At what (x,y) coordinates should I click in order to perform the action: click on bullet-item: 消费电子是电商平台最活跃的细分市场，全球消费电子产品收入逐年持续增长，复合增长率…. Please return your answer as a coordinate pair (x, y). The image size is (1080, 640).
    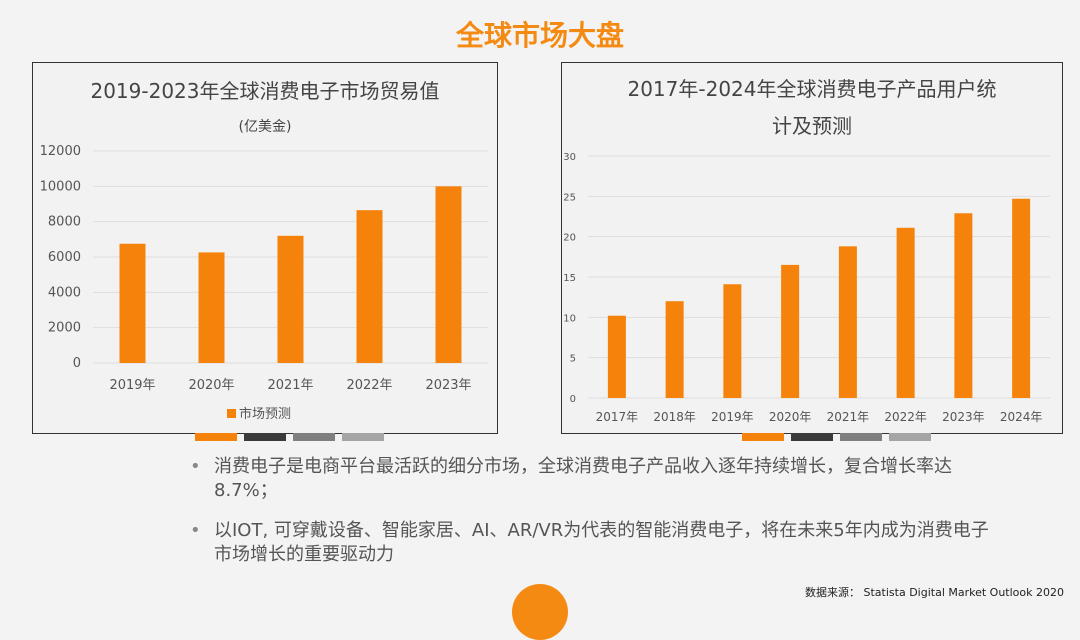
    Looking at the image, I should click on (590, 479).